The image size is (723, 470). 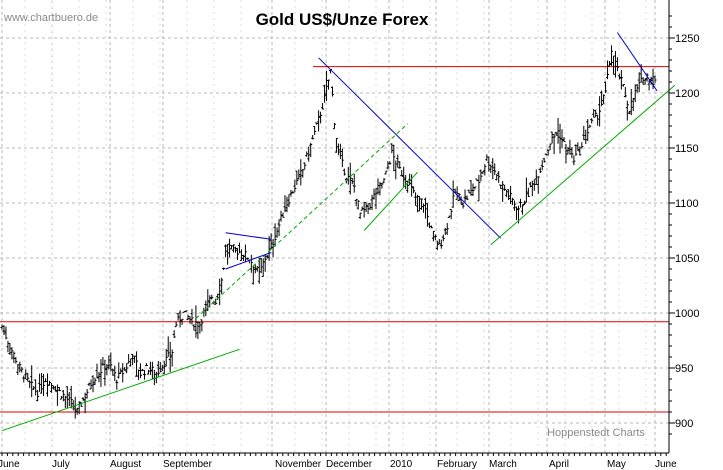 What do you see at coordinates (302, 221) in the screenshot?
I see `trend-line-dashed` at bounding box center [302, 221].